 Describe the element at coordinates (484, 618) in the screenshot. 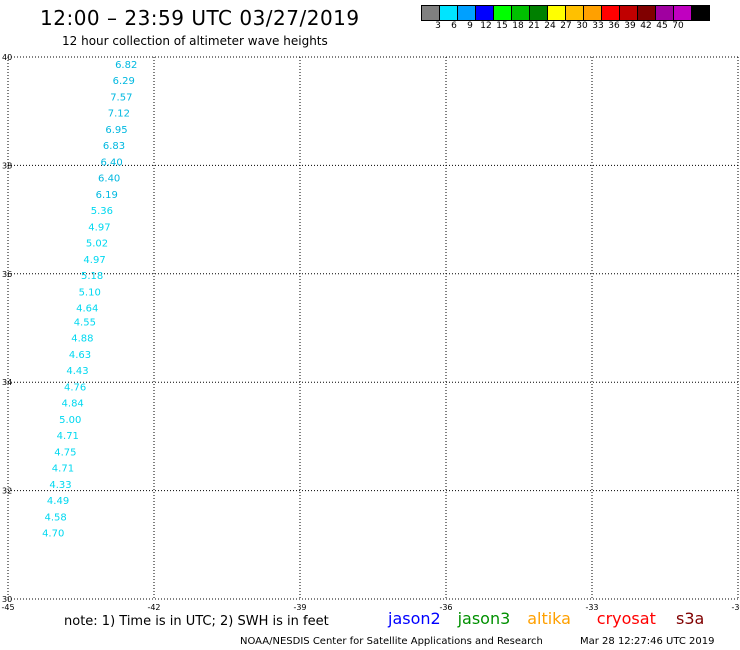

I see `legend-jason3: jason3` at that location.